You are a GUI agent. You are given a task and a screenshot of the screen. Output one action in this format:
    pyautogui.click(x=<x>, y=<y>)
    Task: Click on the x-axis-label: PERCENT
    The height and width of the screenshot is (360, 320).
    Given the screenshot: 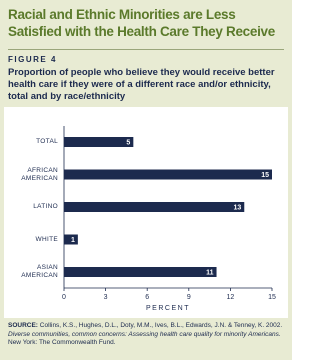 What is the action you would take?
    pyautogui.click(x=168, y=308)
    